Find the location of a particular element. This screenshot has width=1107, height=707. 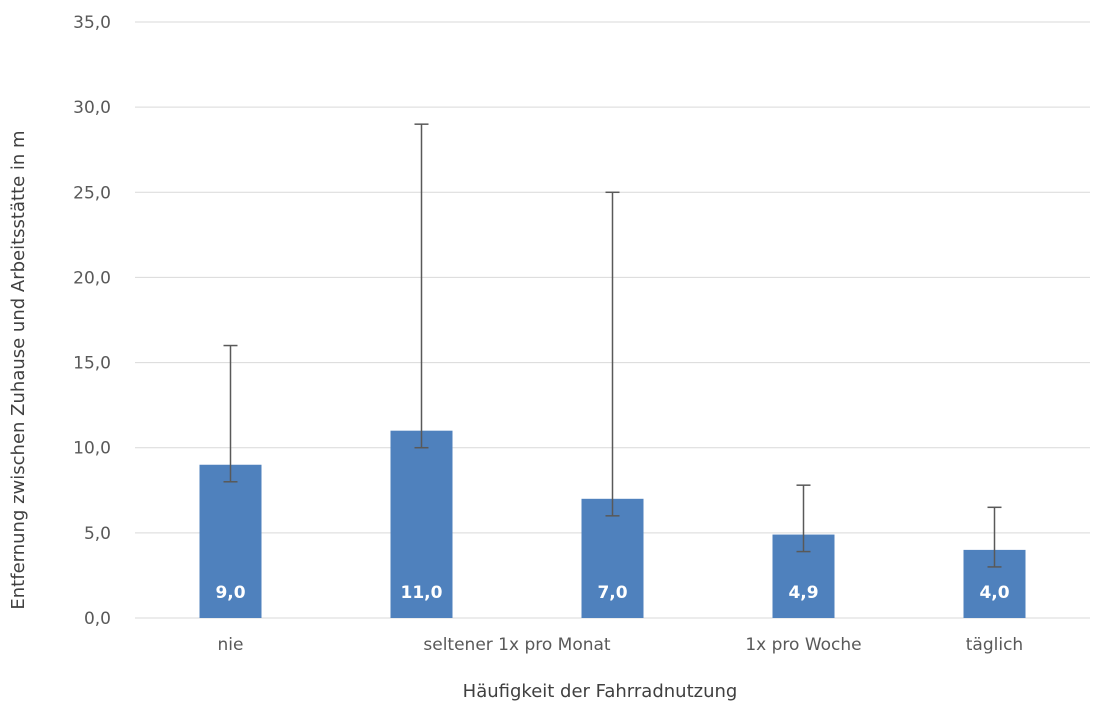

y-tick-label: 15,0 is located at coordinates (92, 364).